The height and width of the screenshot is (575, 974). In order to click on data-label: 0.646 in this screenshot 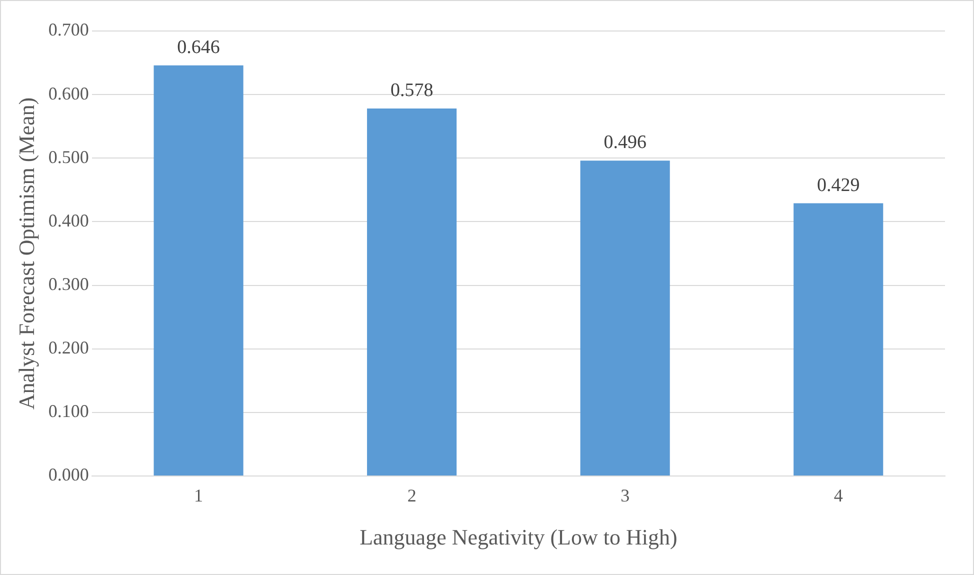, I will do `click(198, 47)`.